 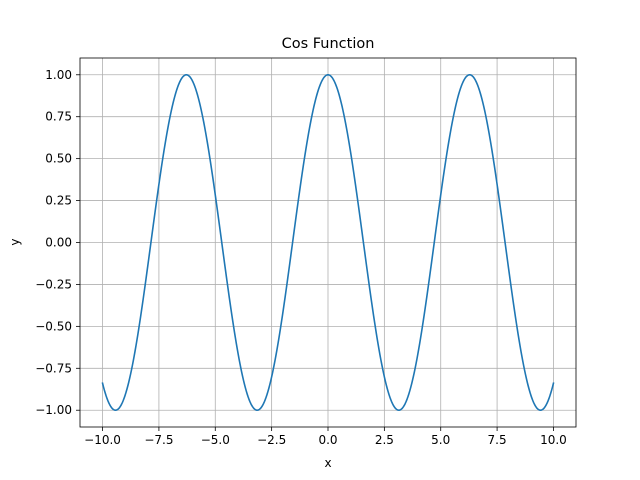 I want to click on x-tick-label: 5.0, so click(x=440, y=440).